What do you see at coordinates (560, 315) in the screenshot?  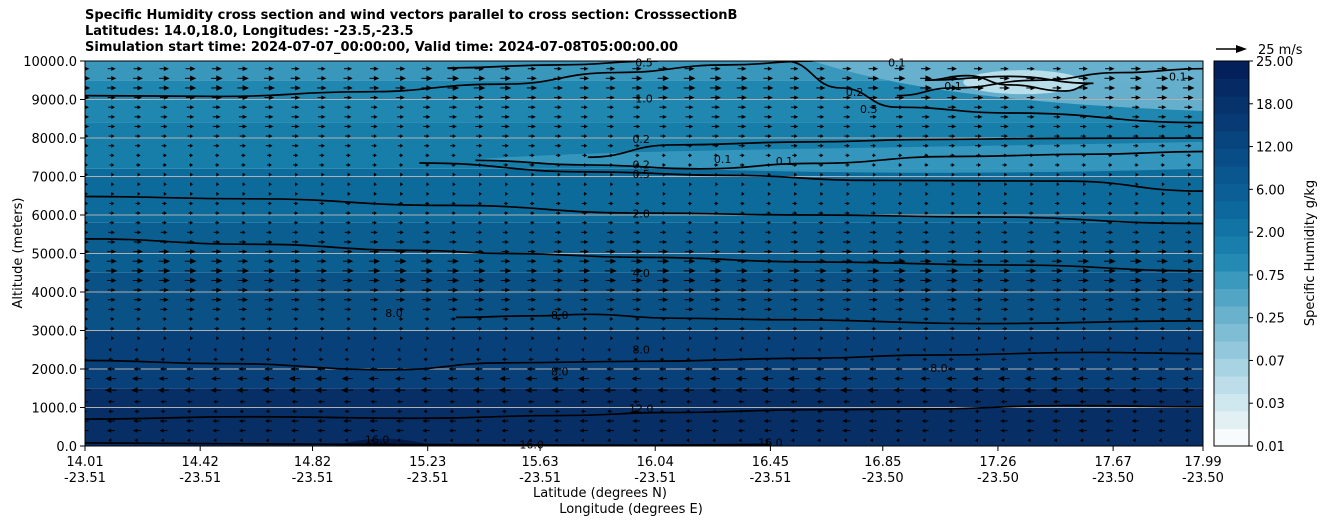 I see `contour-label: 8.0` at bounding box center [560, 315].